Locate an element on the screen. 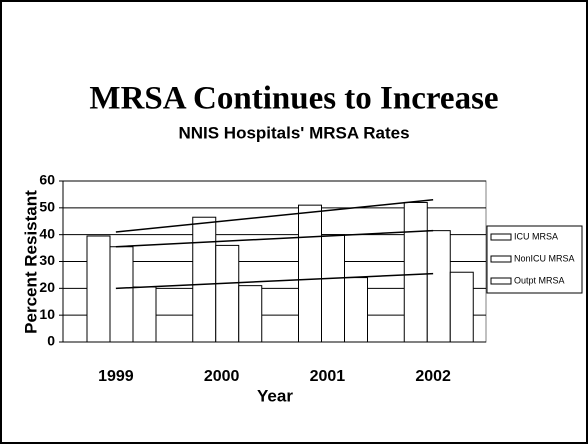  legend-label: Outpt MRSA is located at coordinates (539, 280).